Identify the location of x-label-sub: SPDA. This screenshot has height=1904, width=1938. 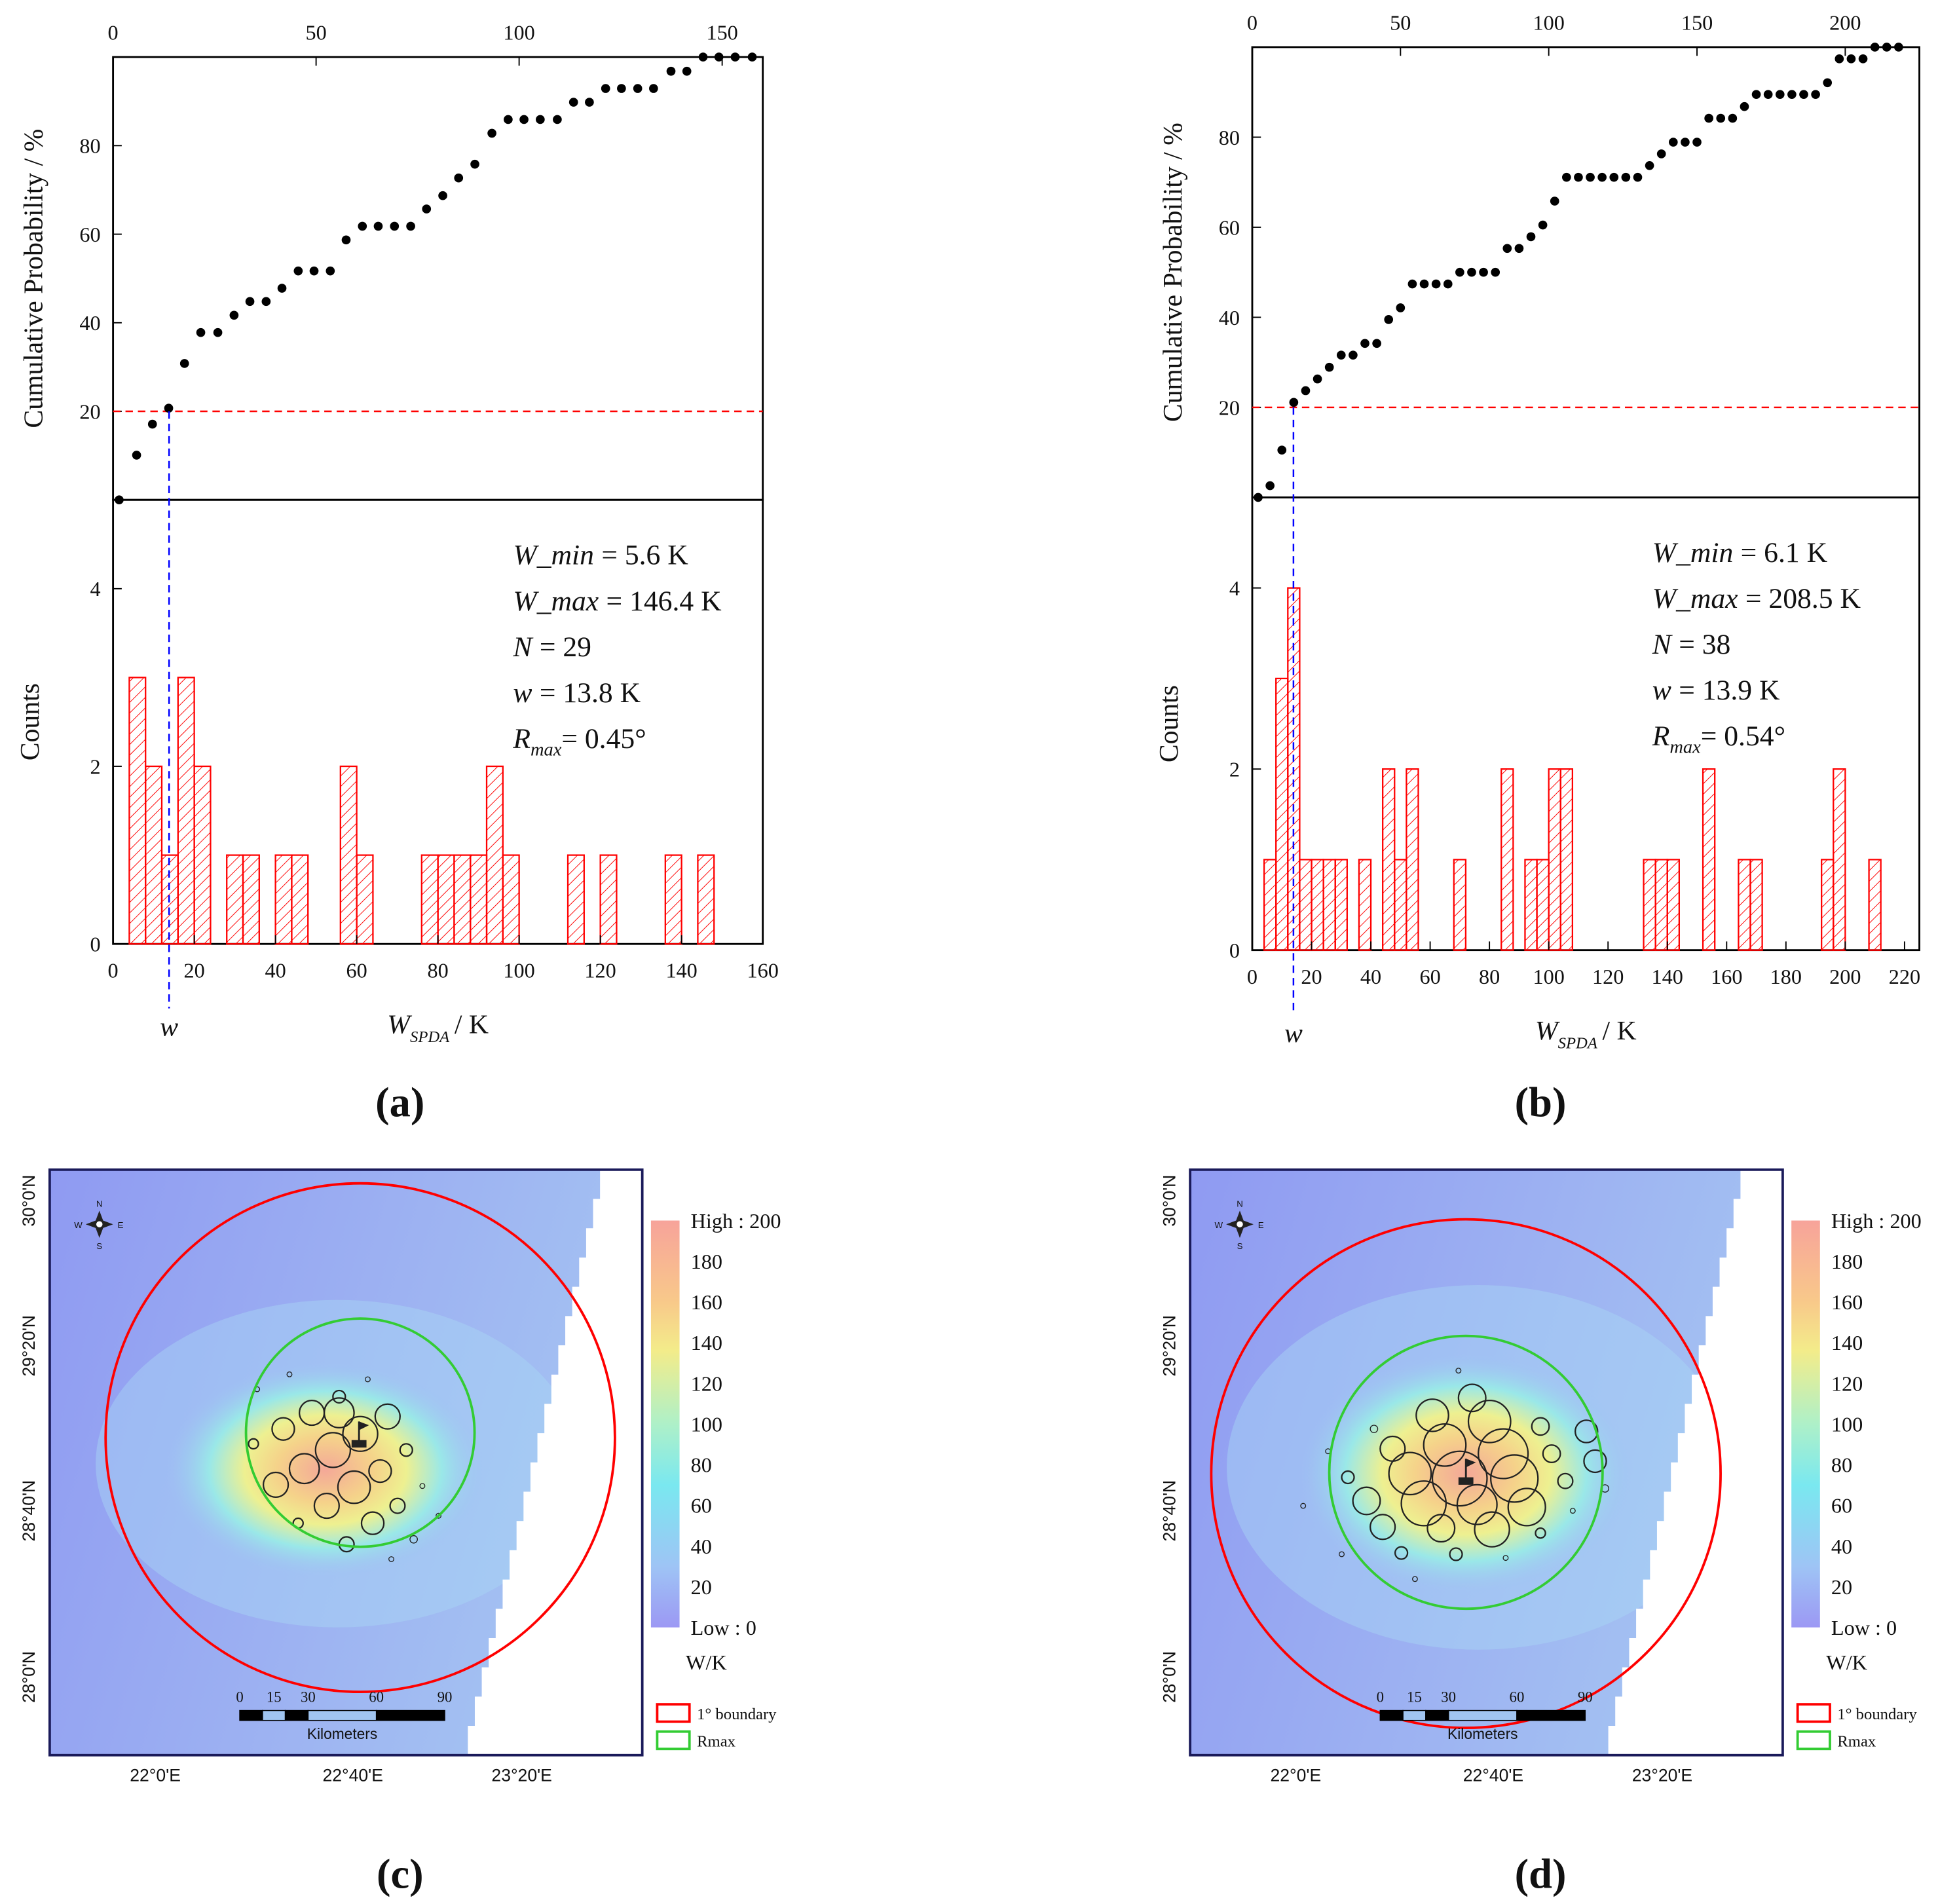
(430, 1037).